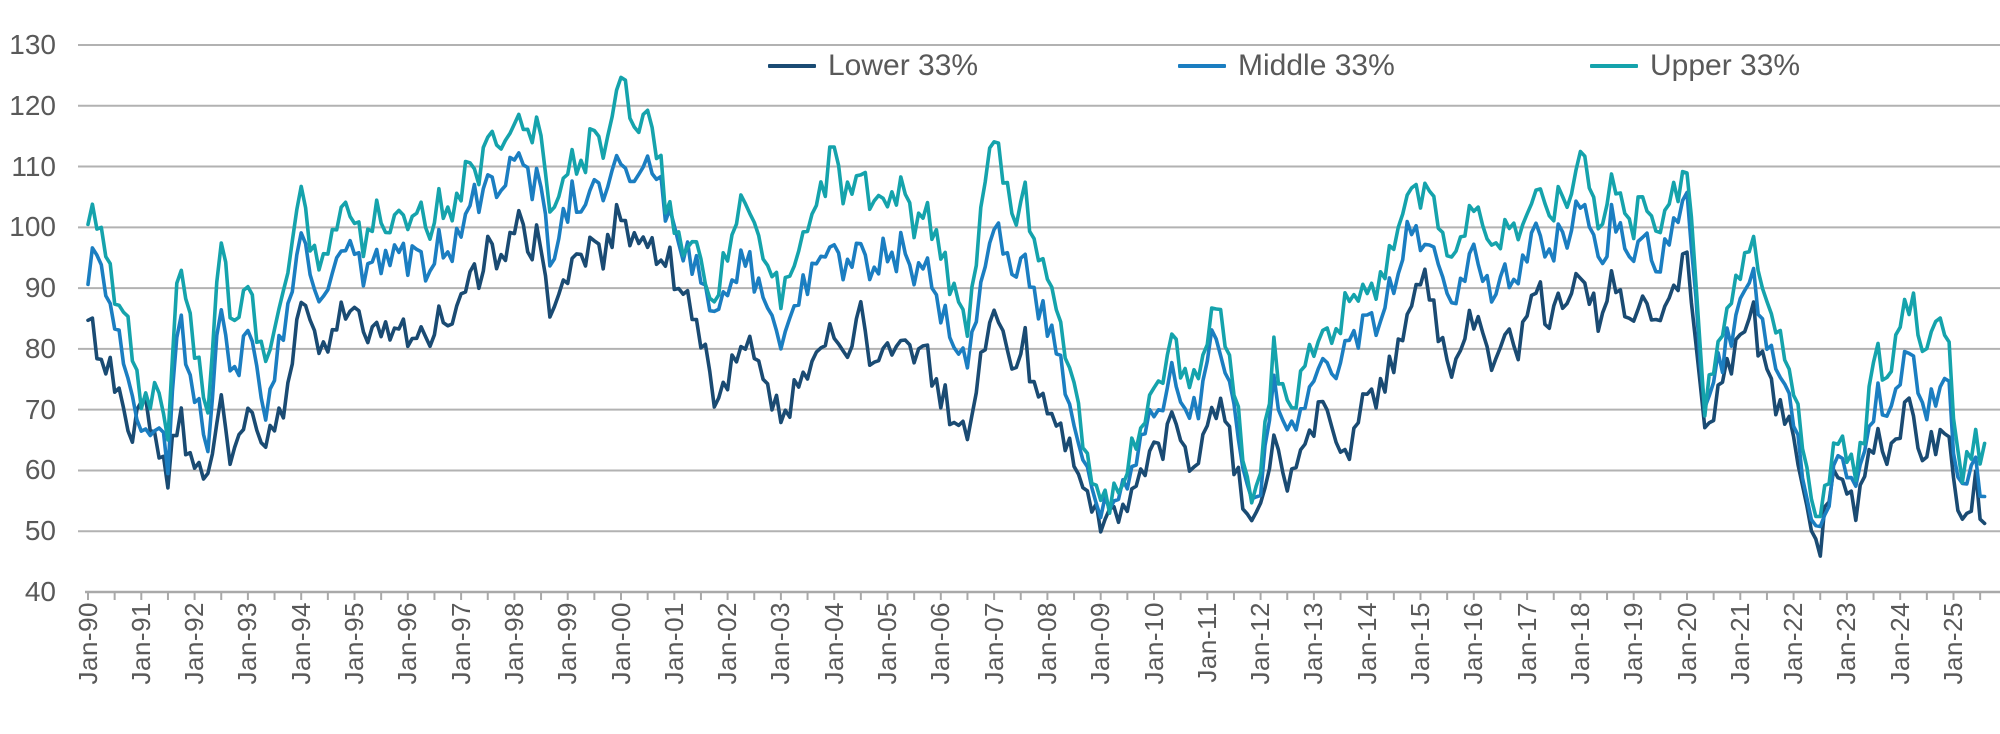 This screenshot has width=2000, height=734. I want to click on x-tick-label-Jan-91: Jan-91, so click(140, 643).